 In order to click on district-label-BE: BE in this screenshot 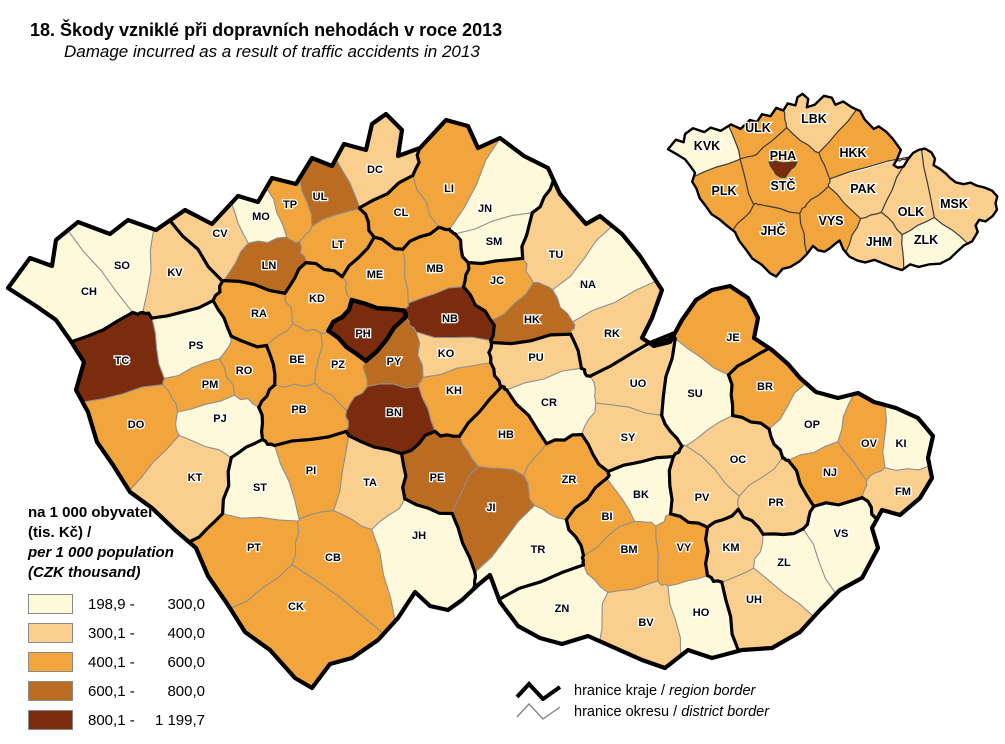, I will do `click(296, 360)`.